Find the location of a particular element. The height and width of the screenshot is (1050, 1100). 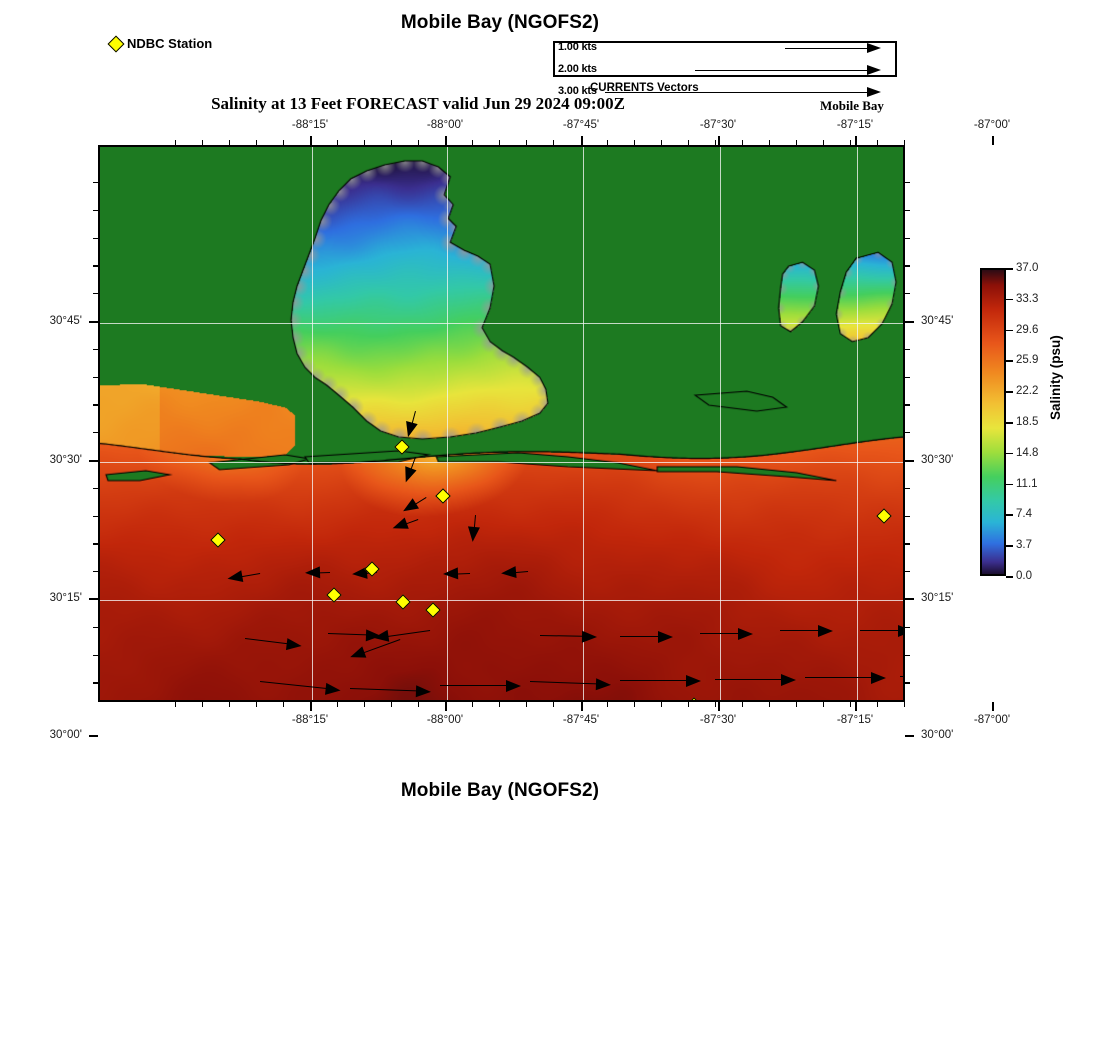

vector-scale-row: 1.00 kts is located at coordinates (725, 48).